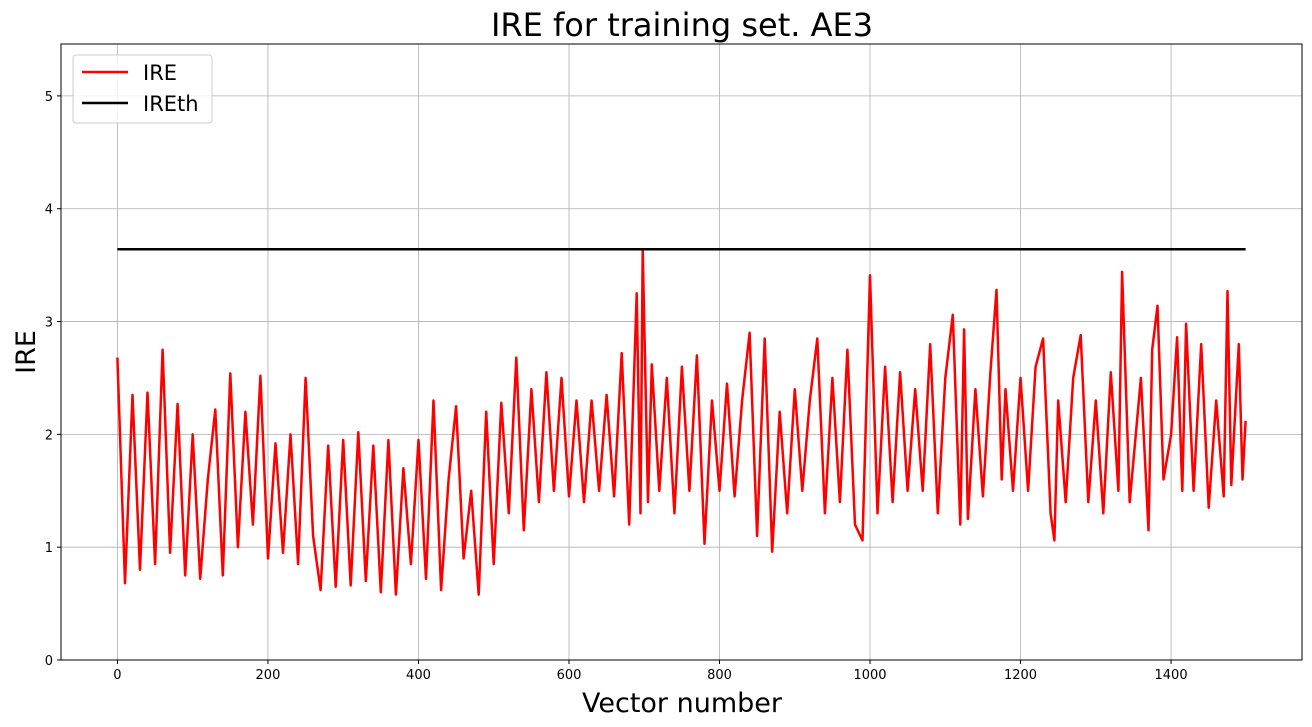 Image resolution: width=1312 pixels, height=727 pixels. I want to click on x-tick-label: 600, so click(569, 675).